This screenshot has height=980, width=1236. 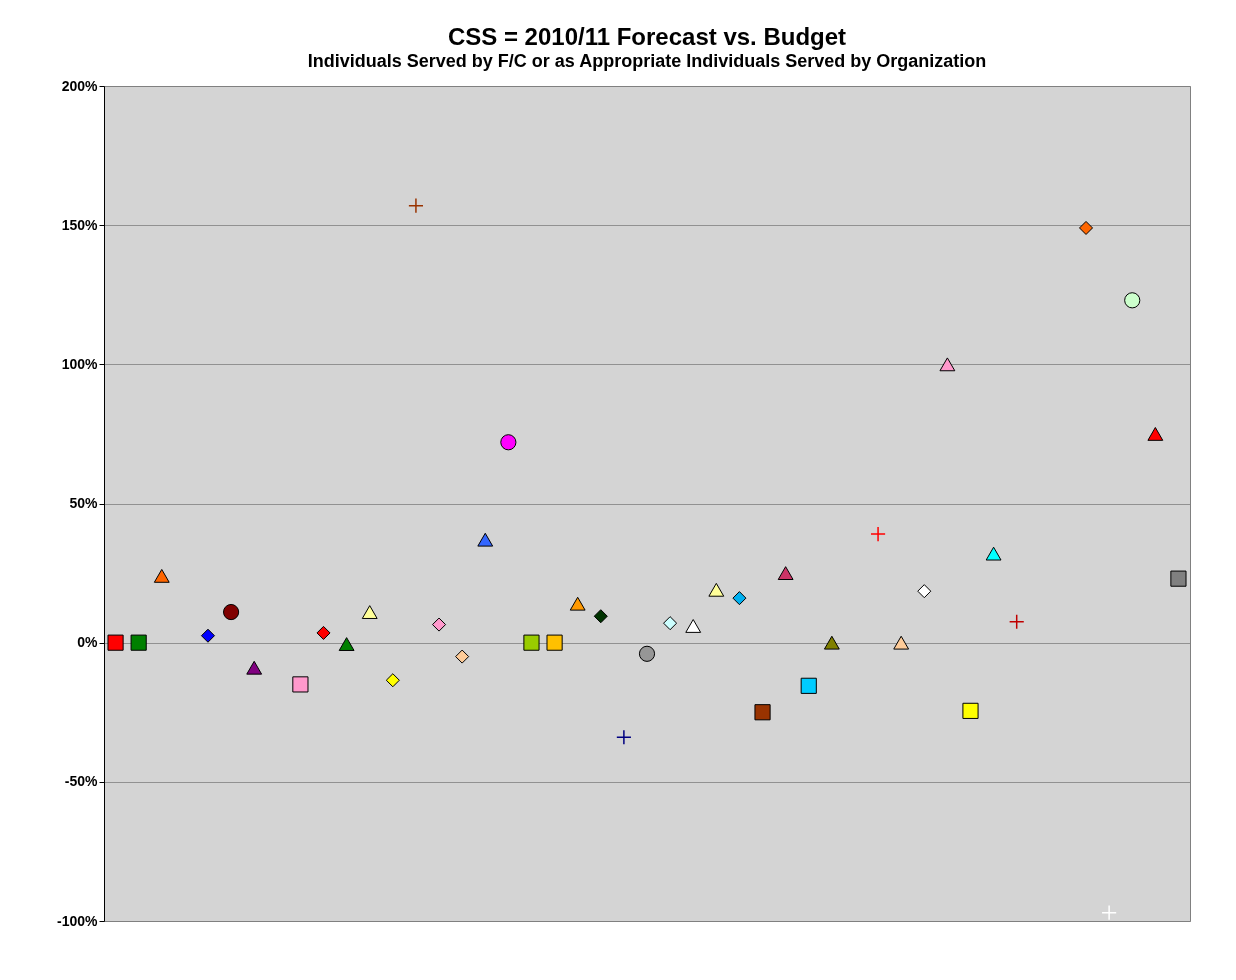 I want to click on y-tick-label: 200%, so click(x=80, y=85).